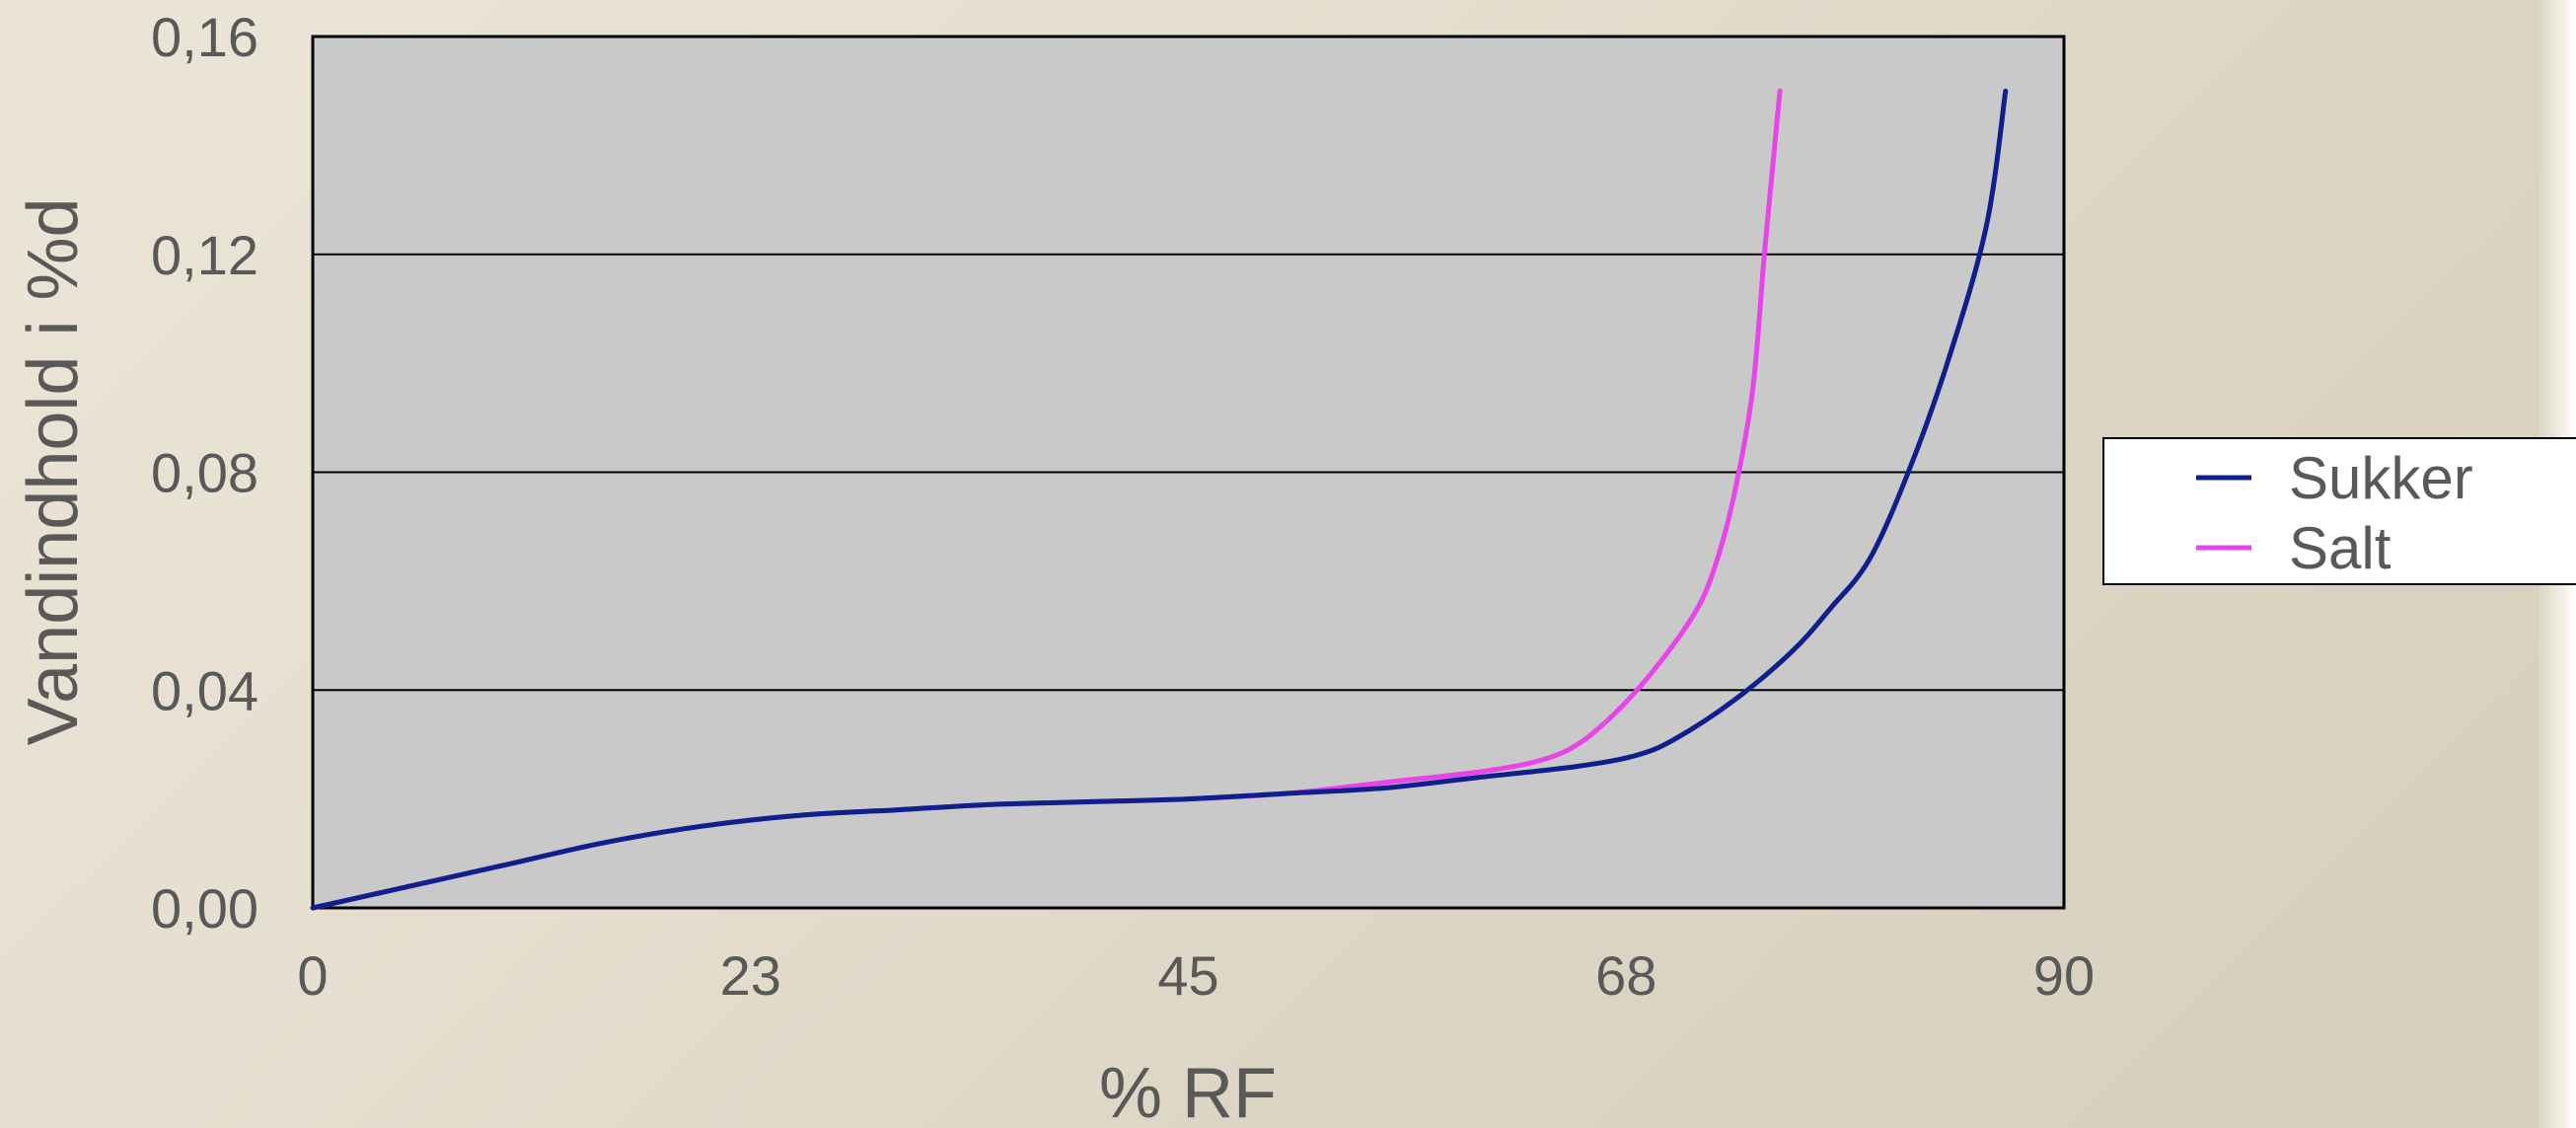 Image resolution: width=2576 pixels, height=1128 pixels. Describe the element at coordinates (204, 255) in the screenshot. I see `y-tick-label: 0,12` at that location.